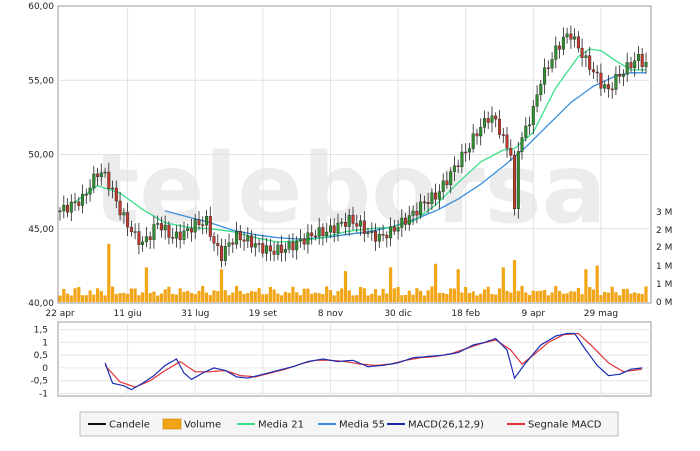 The height and width of the screenshot is (451, 700). Describe the element at coordinates (41, 356) in the screenshot. I see `macd-y-tick: 0,5` at that location.